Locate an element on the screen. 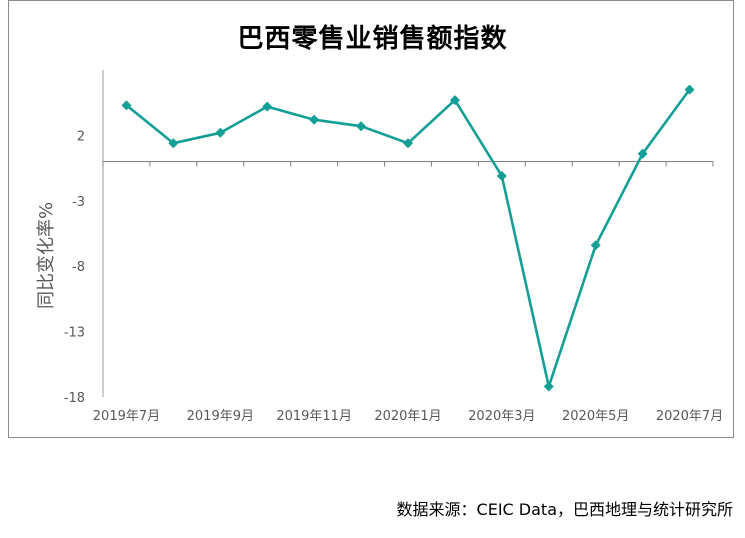 This screenshot has width=745, height=538. x-tick-label: 2019年9月 is located at coordinates (220, 416).